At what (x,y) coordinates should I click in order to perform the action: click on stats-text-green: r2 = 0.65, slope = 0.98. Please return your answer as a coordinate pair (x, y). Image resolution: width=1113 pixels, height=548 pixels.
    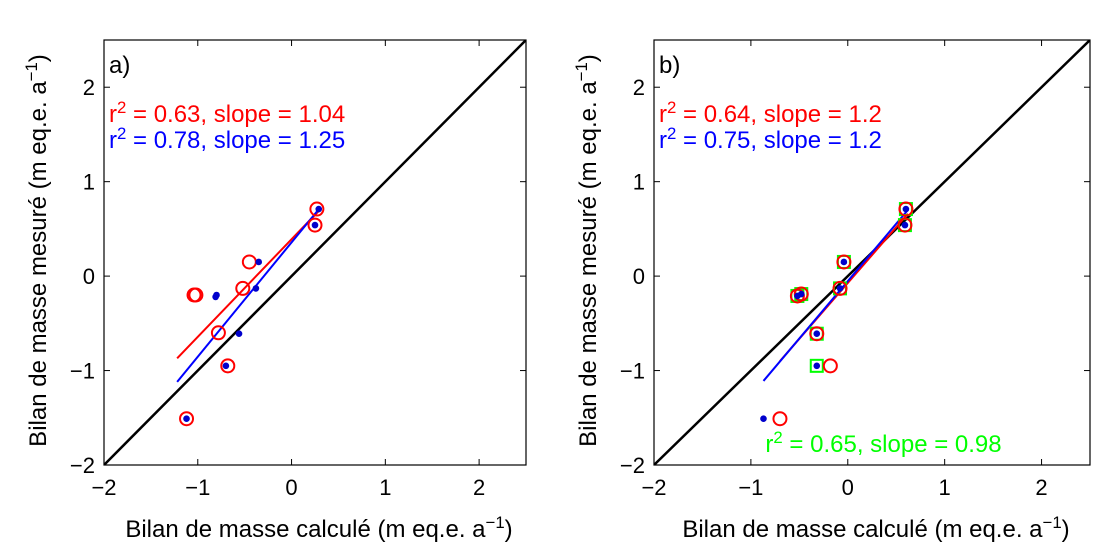
    Looking at the image, I should click on (883, 443).